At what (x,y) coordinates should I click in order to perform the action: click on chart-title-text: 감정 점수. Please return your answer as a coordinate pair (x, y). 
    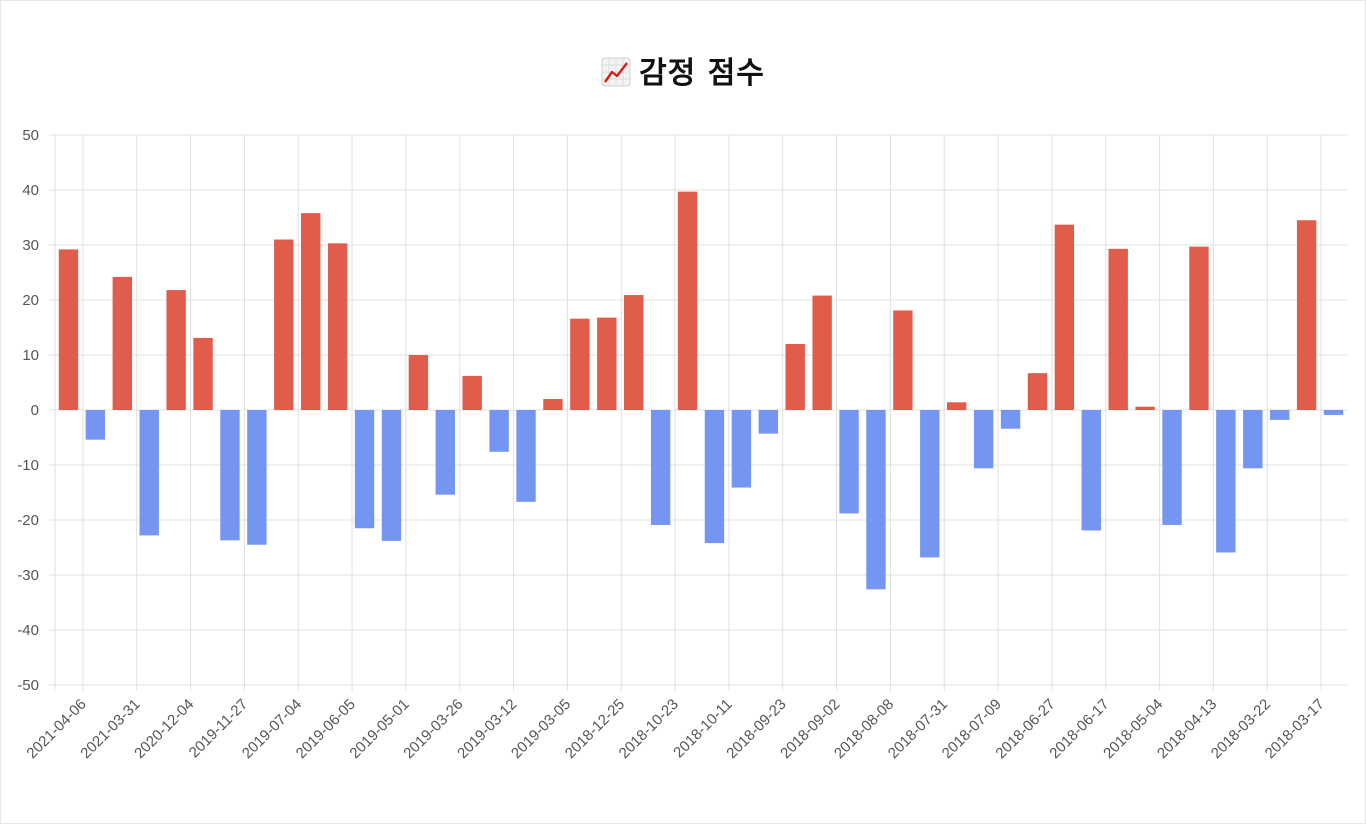
    Looking at the image, I should click on (702, 73).